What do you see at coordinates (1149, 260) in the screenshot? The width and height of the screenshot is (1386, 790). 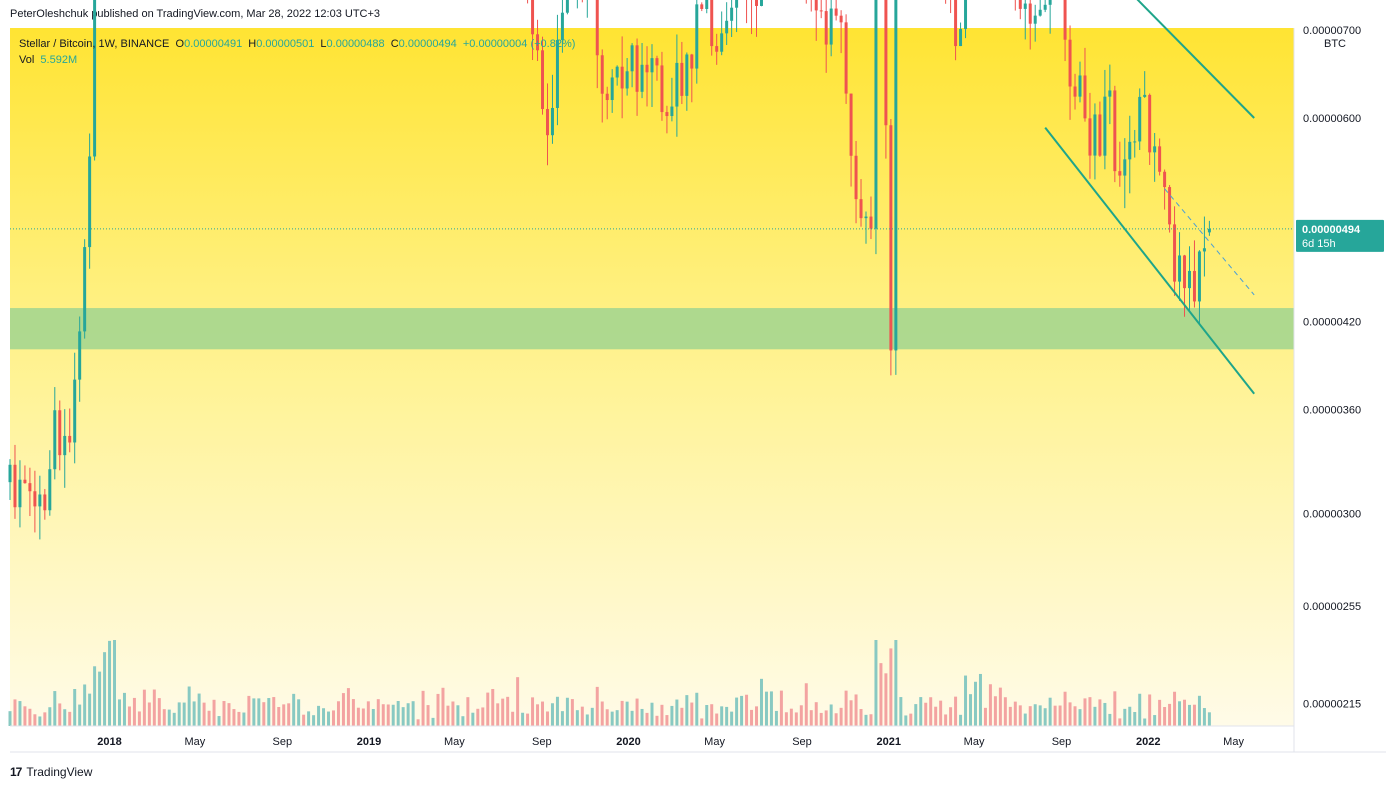 I see `channel-lower-line` at bounding box center [1149, 260].